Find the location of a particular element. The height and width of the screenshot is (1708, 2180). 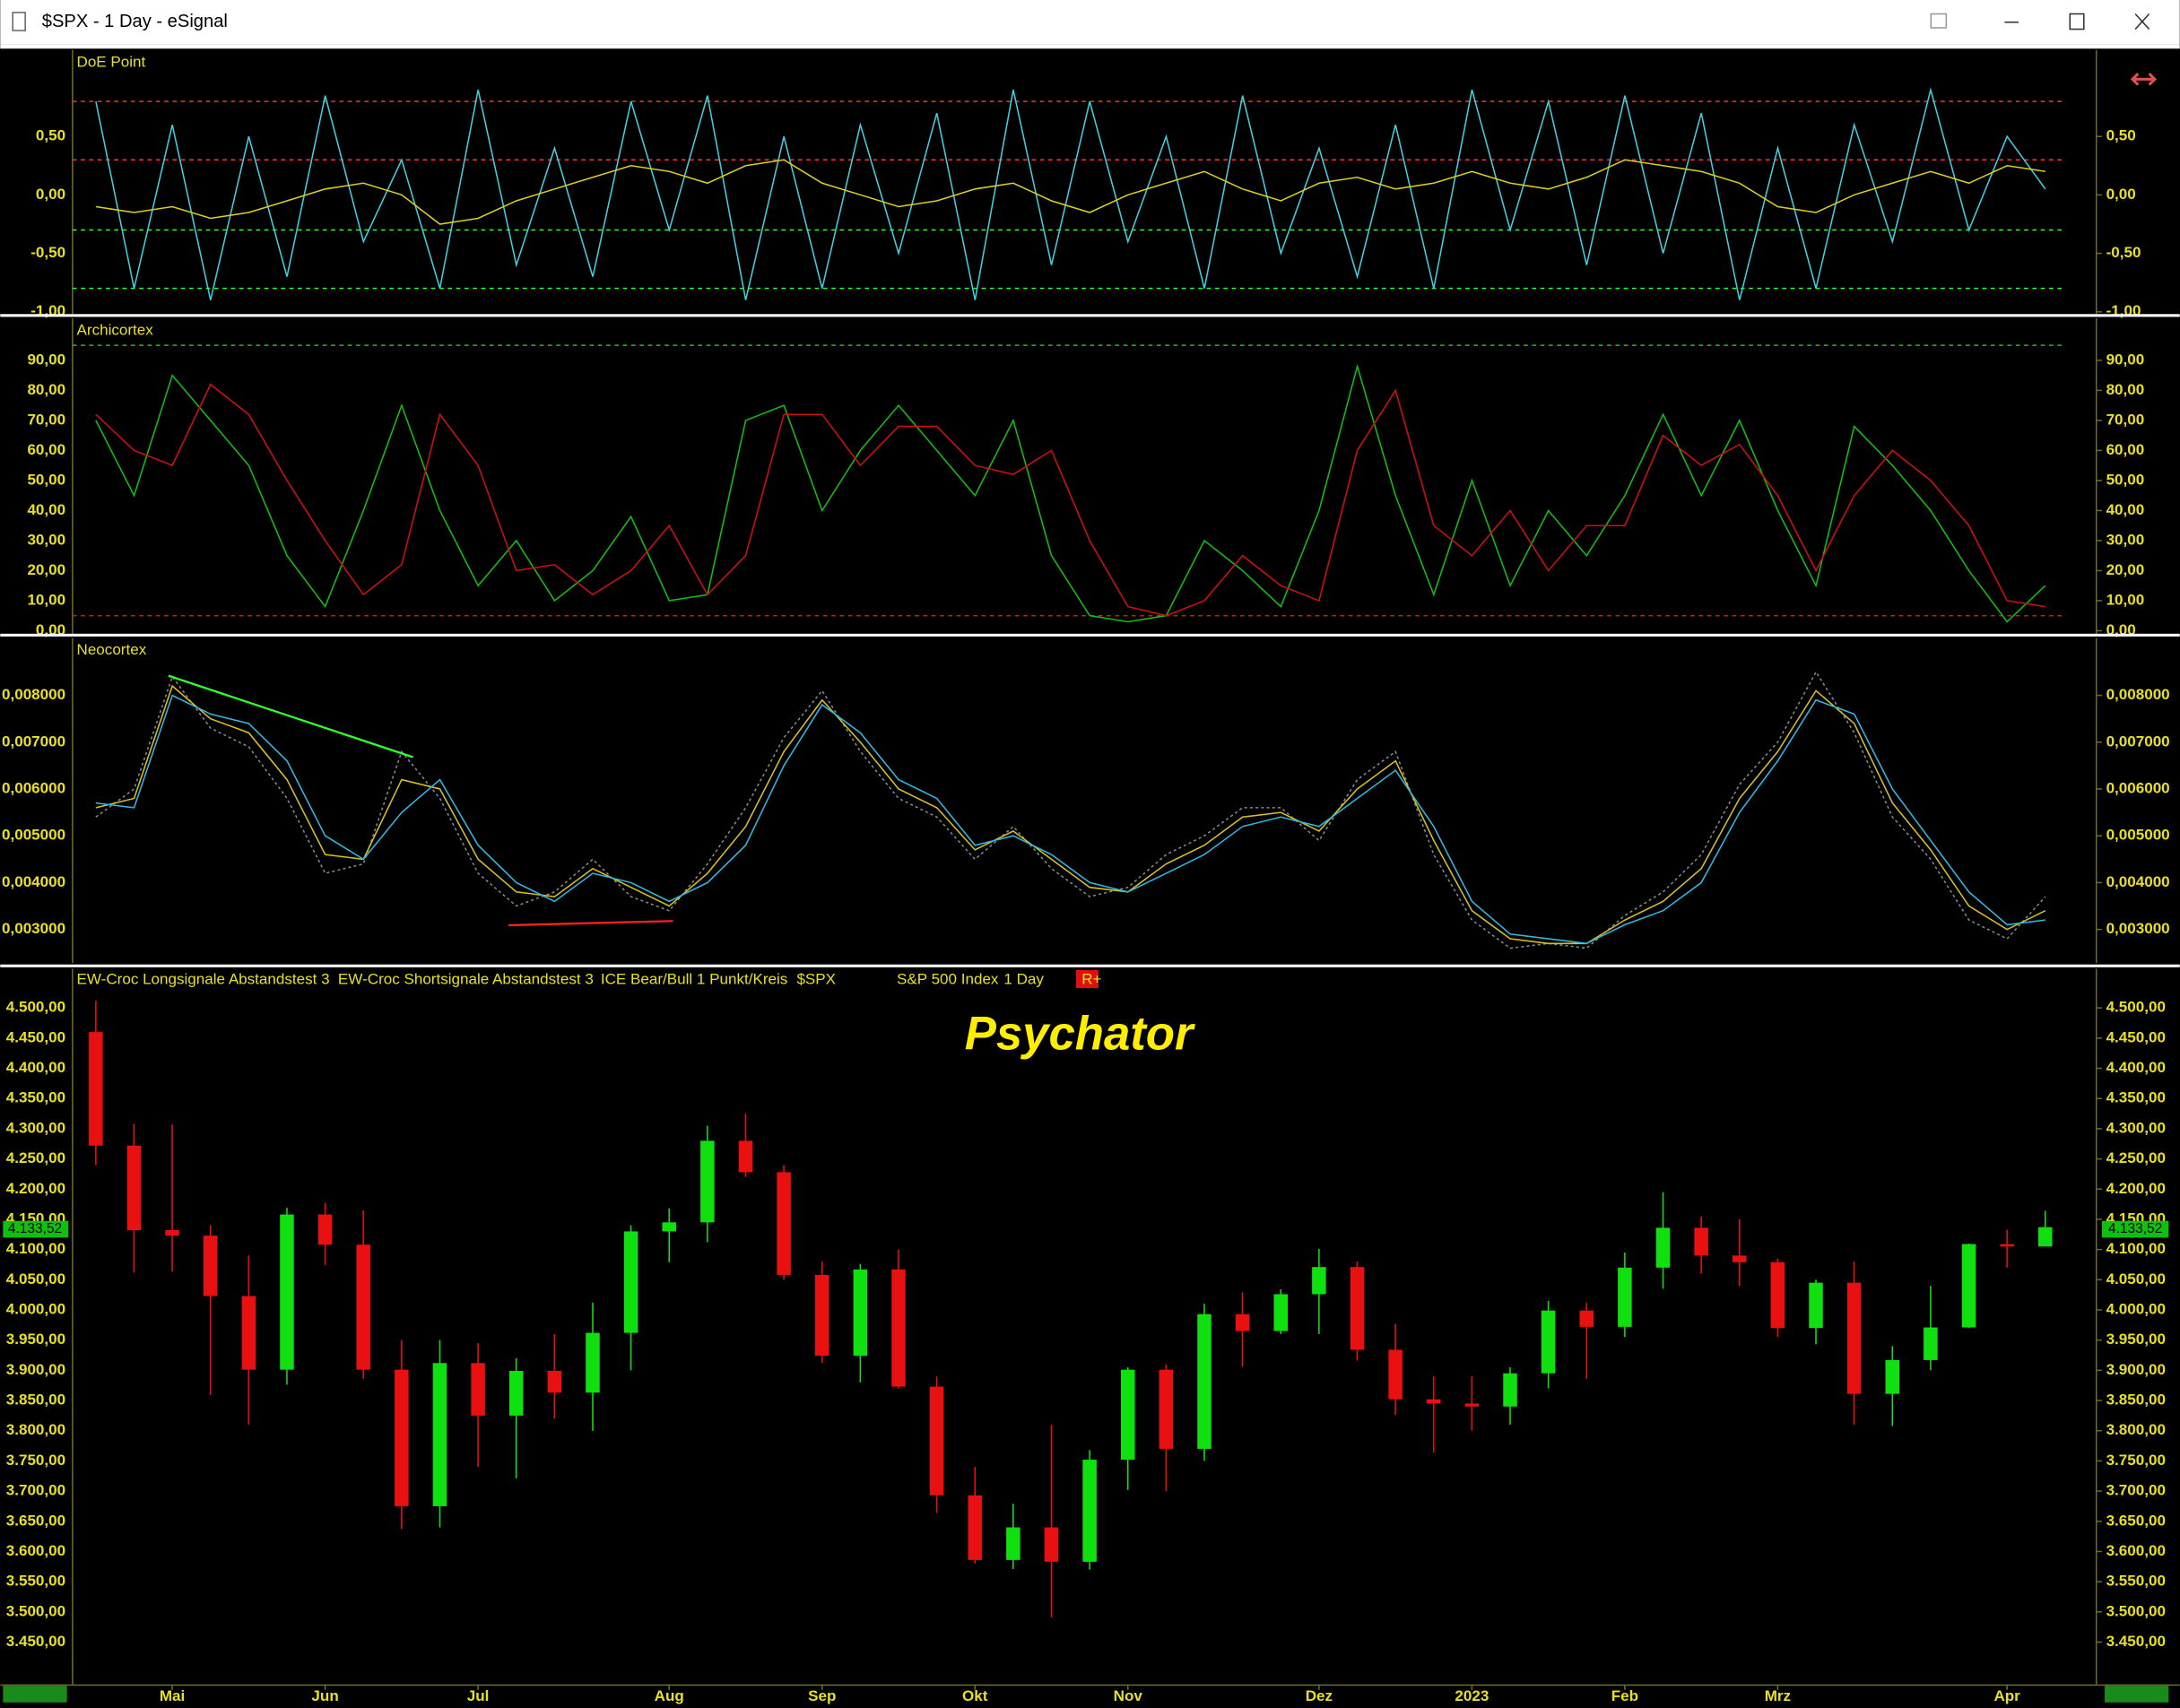

y-tick-label-left: 3.700,00 is located at coordinates (35, 1490).